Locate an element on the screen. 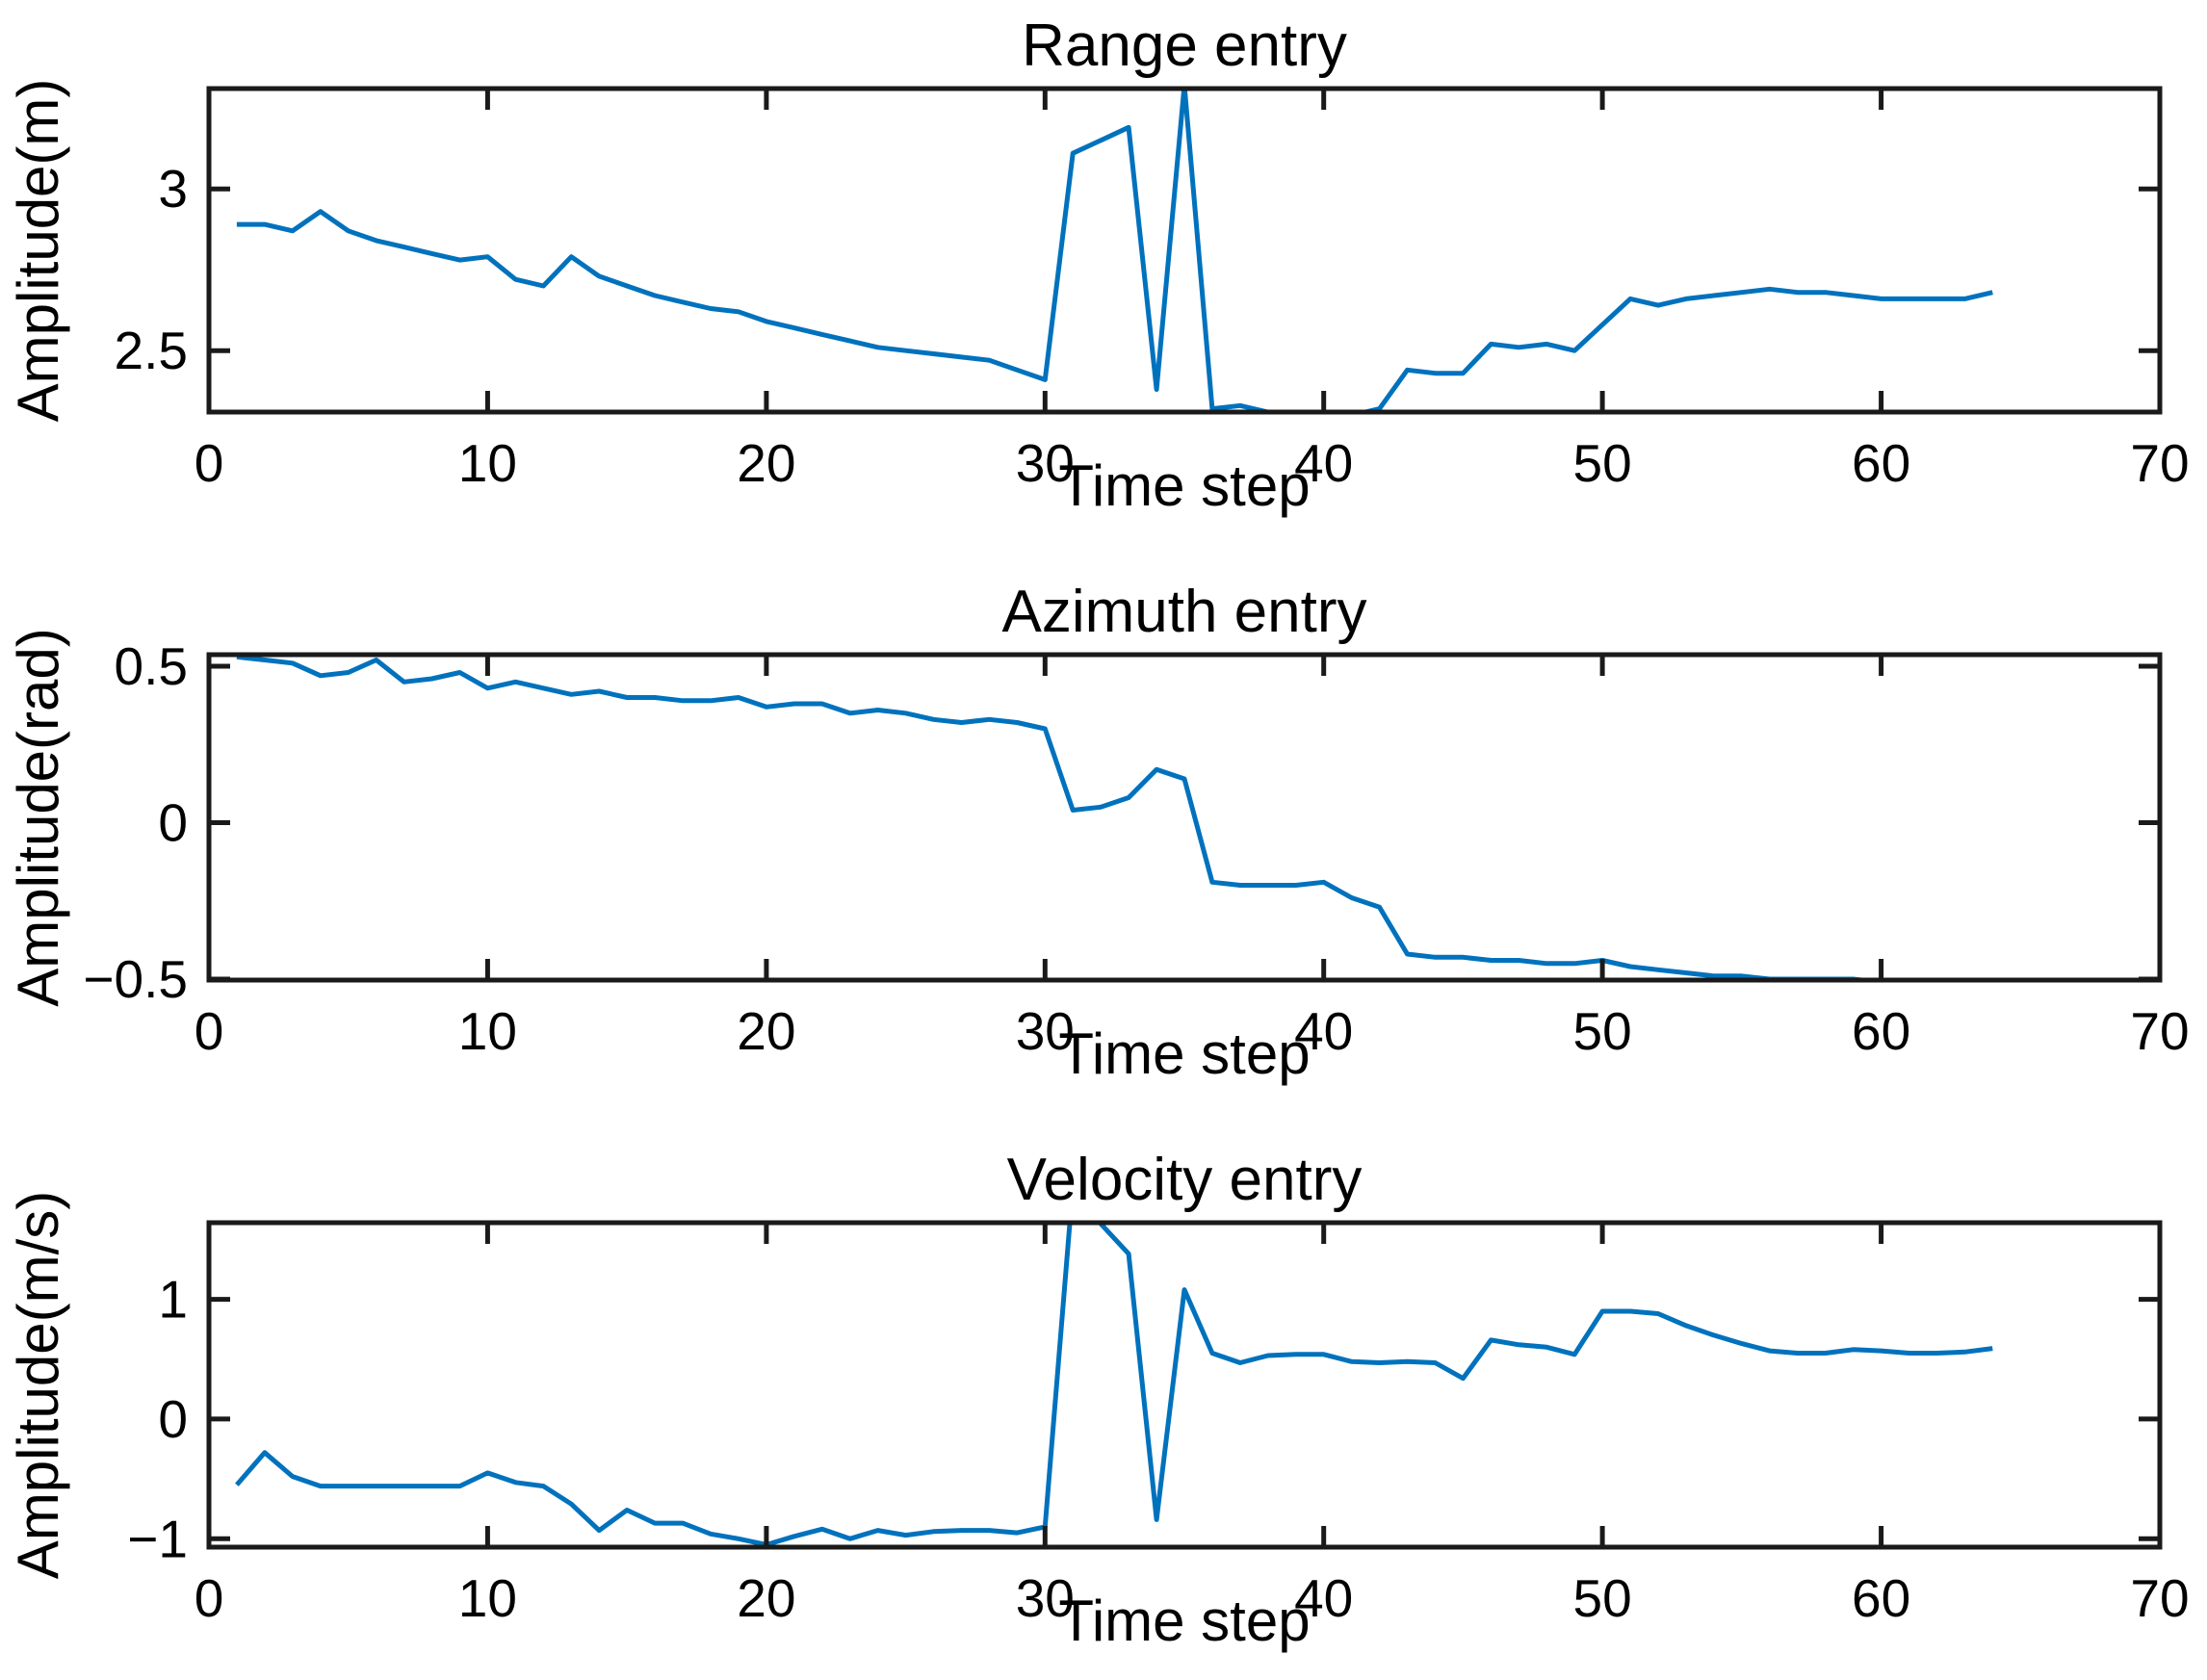 The width and height of the screenshot is (2207, 1680). y-axis-label: Amplitude(rad) is located at coordinates (38, 817).